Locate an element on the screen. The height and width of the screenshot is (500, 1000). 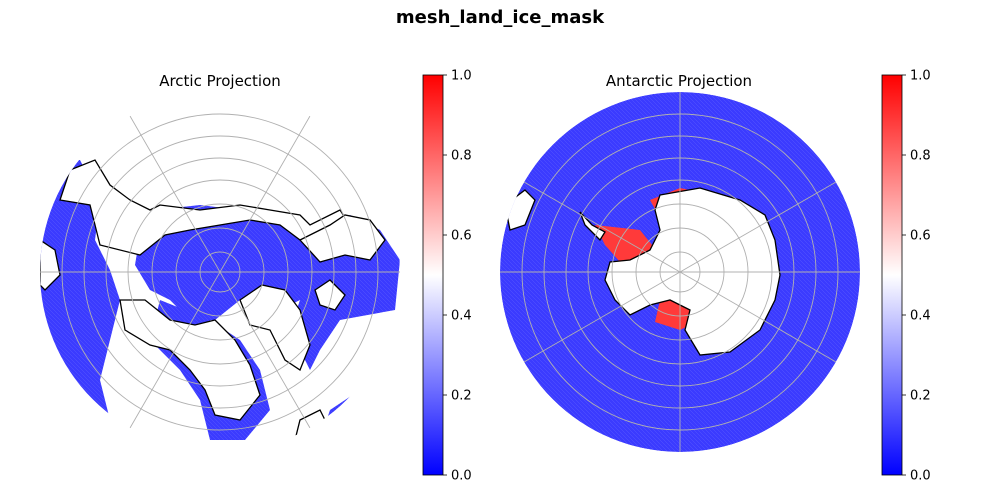
arctic-land-west-edge is located at coordinates (50, 264).